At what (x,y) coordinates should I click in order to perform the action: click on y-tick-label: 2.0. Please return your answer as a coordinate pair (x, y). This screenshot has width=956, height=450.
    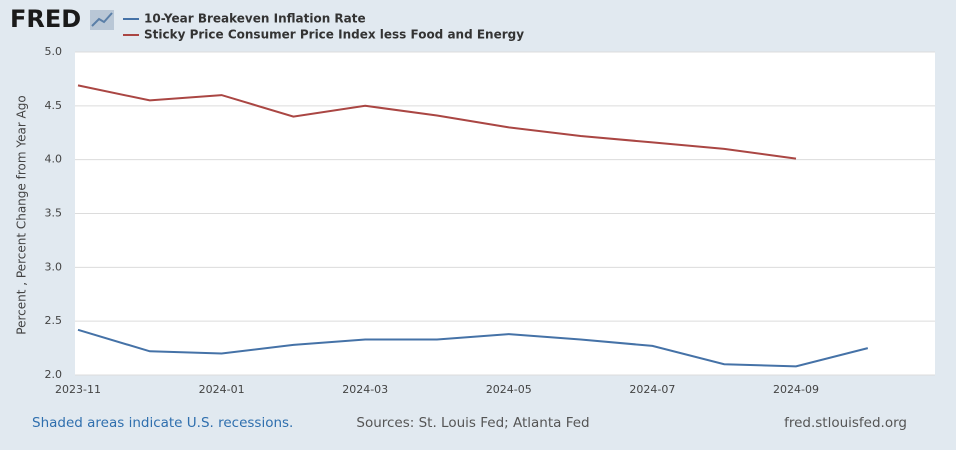
    Looking at the image, I should click on (54, 374).